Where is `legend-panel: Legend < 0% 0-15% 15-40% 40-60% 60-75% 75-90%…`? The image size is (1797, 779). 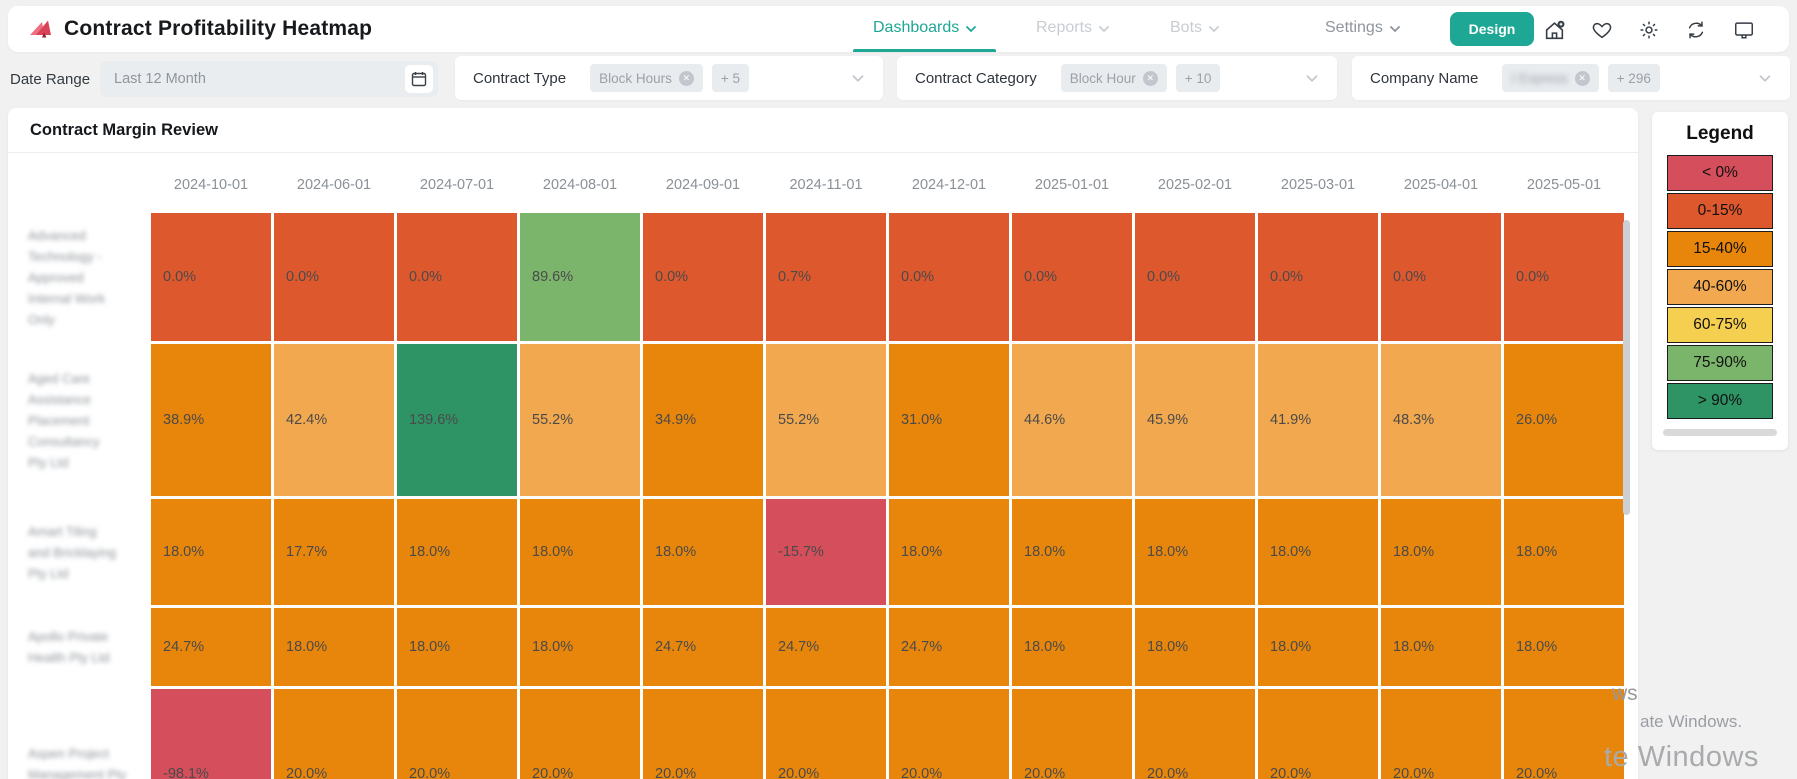 legend-panel: Legend < 0% 0-15% 15-40% 40-60% 60-75% 75-90%… is located at coordinates (1720, 281).